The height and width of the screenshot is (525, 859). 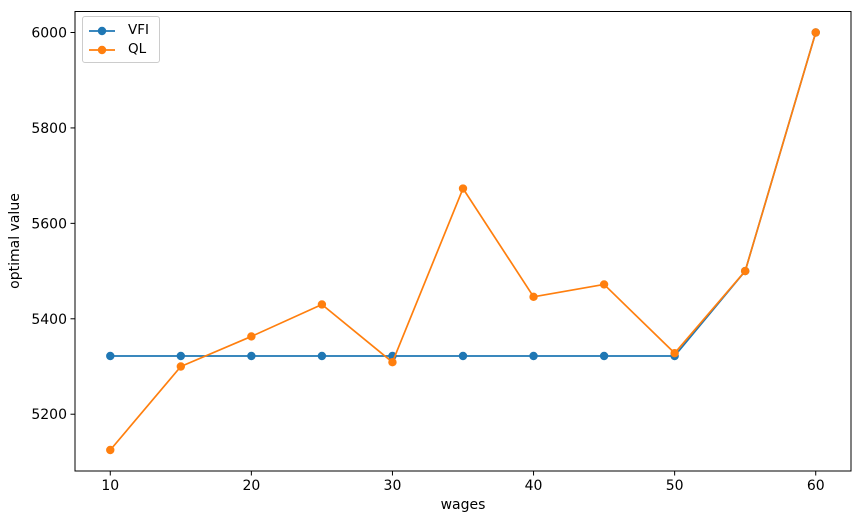 What do you see at coordinates (463, 505) in the screenshot?
I see `x-axis-label: wages` at bounding box center [463, 505].